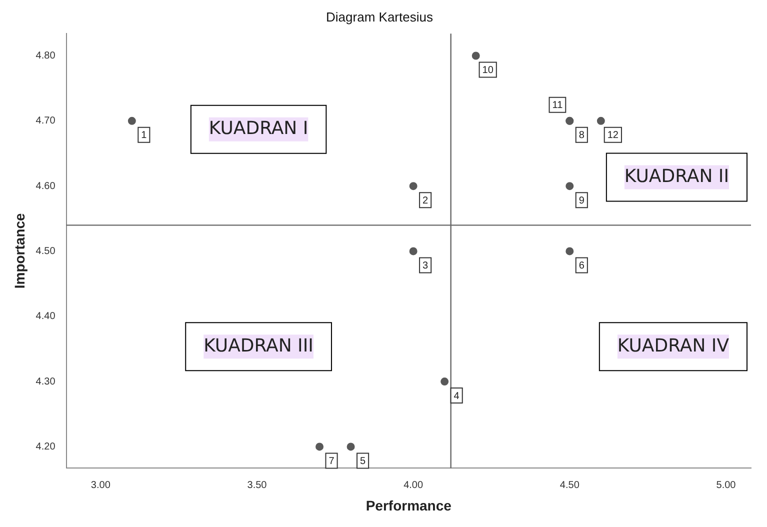  Describe the element at coordinates (258, 129) in the screenshot. I see `annotation: KUADRAN I` at that location.